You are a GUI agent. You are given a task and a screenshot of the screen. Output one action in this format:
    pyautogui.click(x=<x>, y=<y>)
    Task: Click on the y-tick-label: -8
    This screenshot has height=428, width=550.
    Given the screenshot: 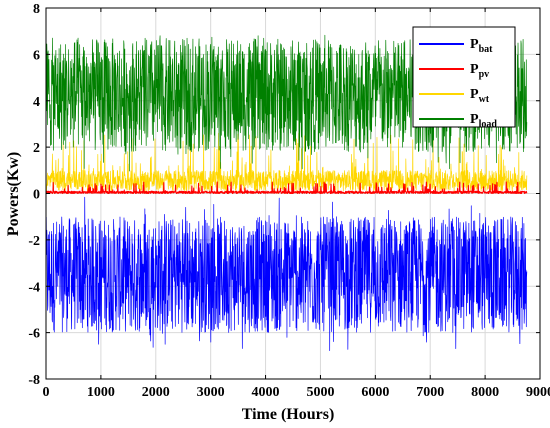 What is the action you would take?
    pyautogui.click(x=34, y=380)
    